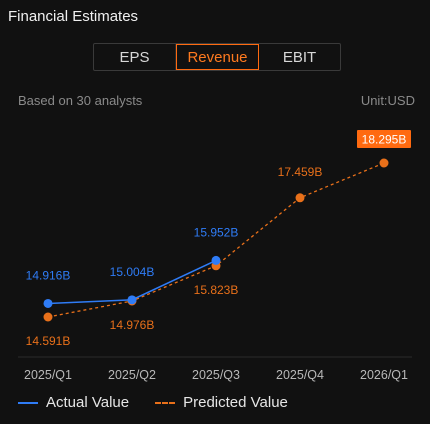 The width and height of the screenshot is (430, 424). Describe the element at coordinates (300, 172) in the screenshot. I see `predicted-data-label: 17.459B` at that location.